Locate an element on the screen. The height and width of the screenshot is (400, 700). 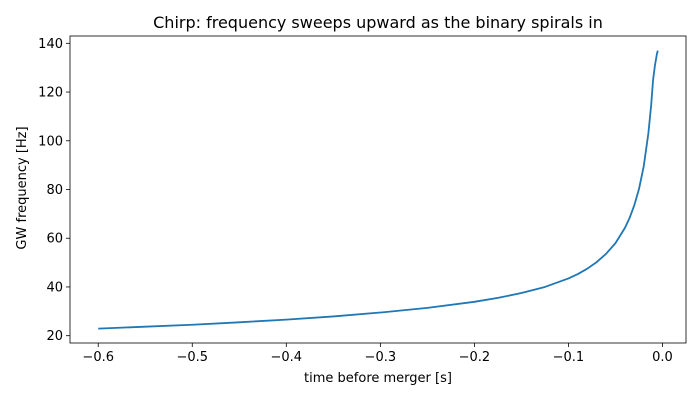
x-tick-label: −0.1 is located at coordinates (569, 357).